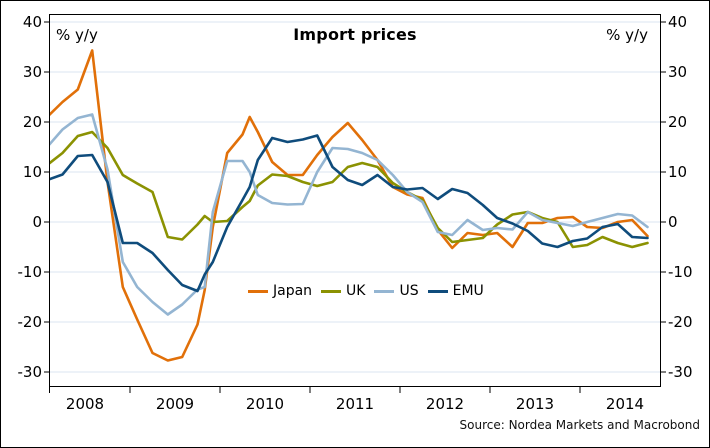 The width and height of the screenshot is (710, 448). I want to click on chart-title: Import prices, so click(355, 34).